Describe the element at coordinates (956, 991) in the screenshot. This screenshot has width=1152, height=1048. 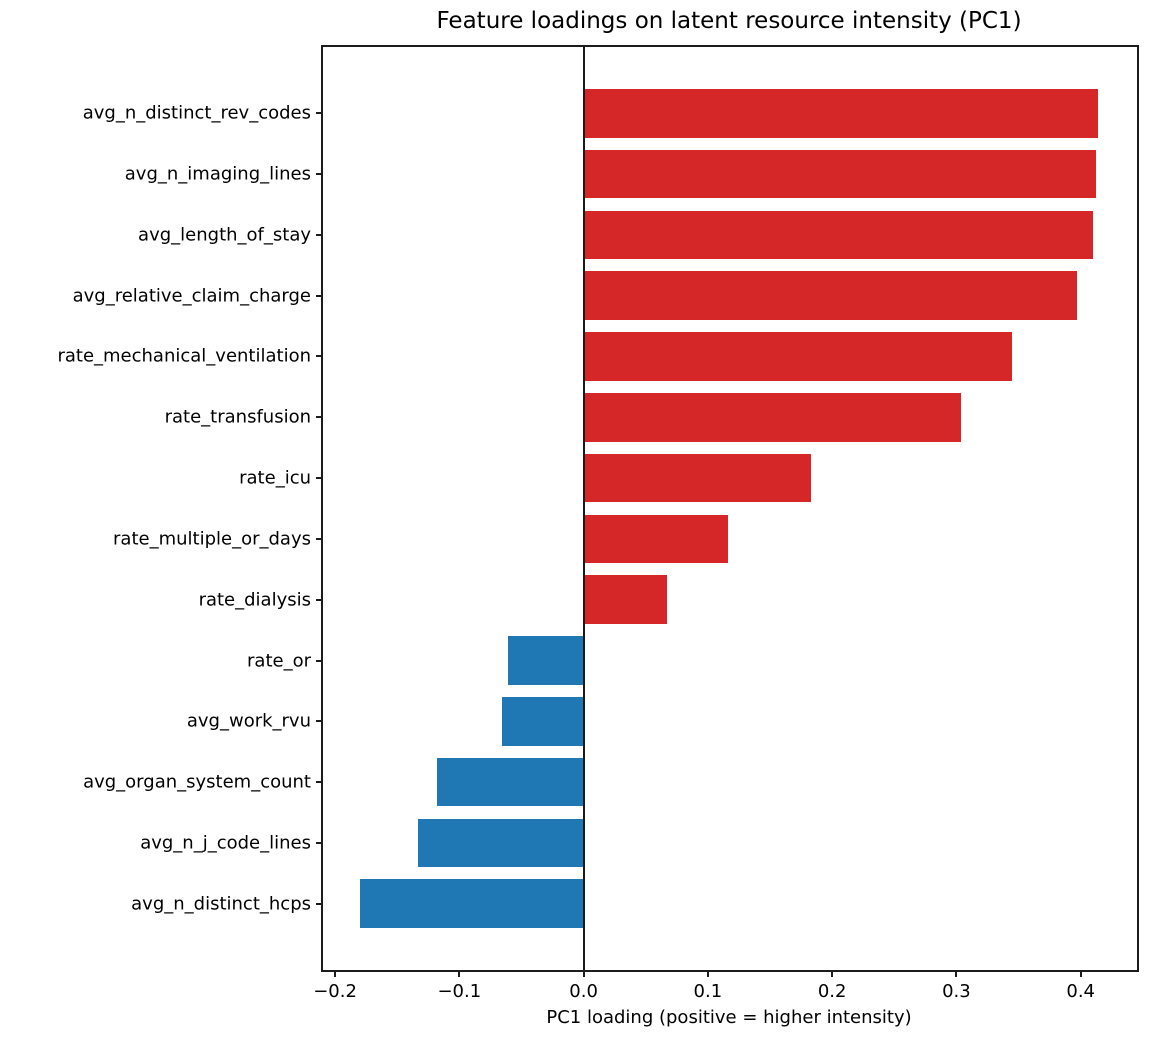
I see `x-tick-label: 0.3` at that location.